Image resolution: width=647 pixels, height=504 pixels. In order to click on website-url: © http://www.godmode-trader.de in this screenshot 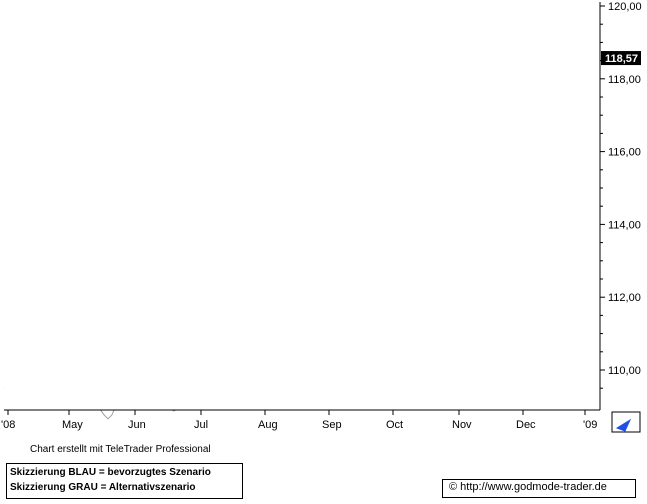, I will do `click(528, 487)`.